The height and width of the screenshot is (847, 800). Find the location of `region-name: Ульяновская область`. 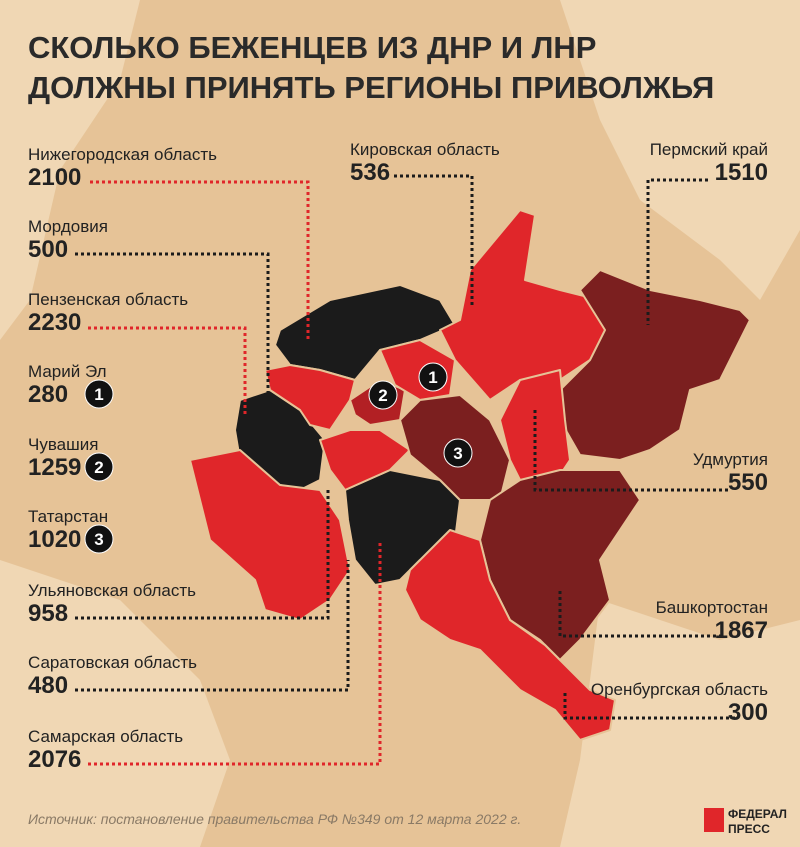

region-name: Ульяновская область is located at coordinates (112, 590).